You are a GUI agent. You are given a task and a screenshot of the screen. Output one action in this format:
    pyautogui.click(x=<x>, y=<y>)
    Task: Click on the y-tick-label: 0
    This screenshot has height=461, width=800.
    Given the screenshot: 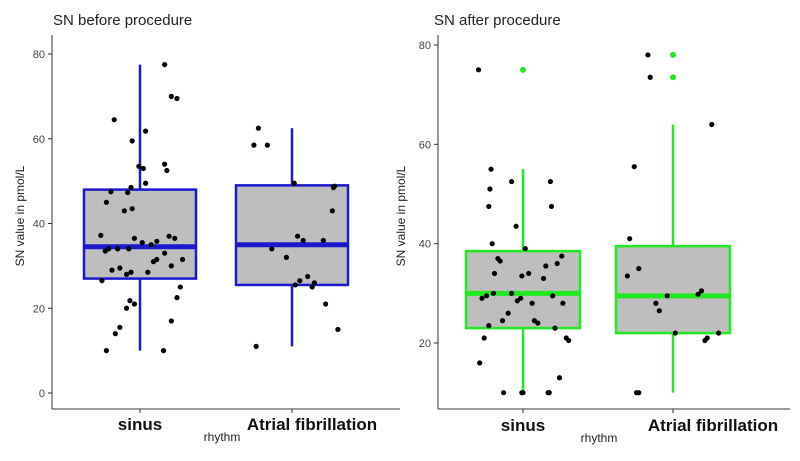 What is the action you would take?
    pyautogui.click(x=42, y=394)
    